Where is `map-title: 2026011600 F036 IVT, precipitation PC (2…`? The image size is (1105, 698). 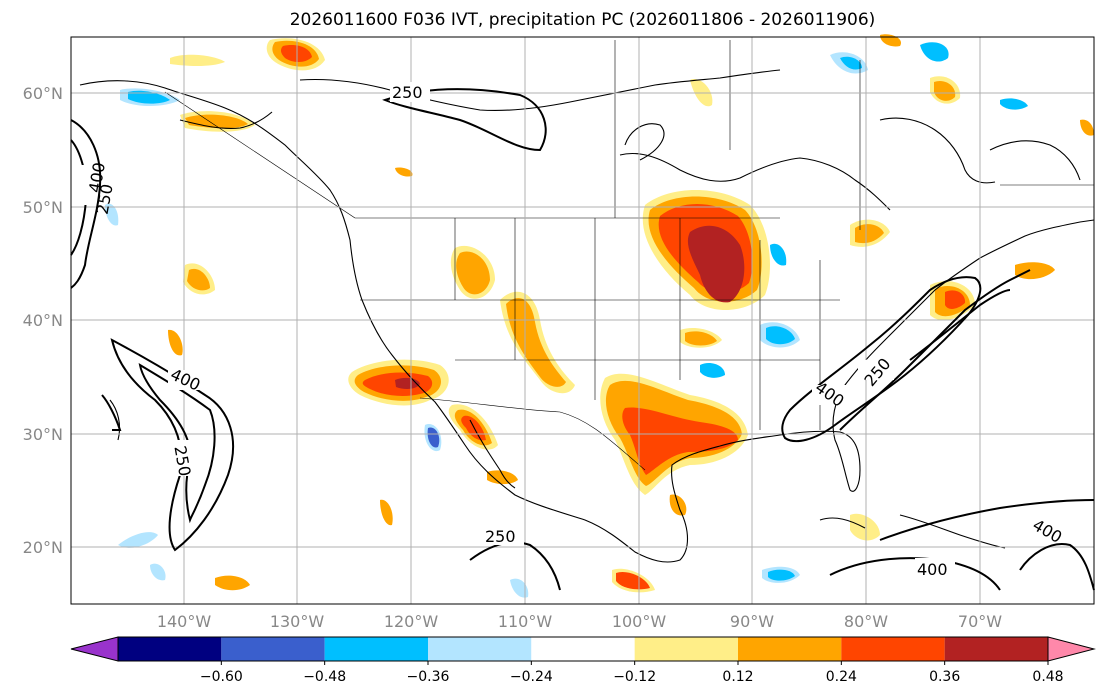
map-title: 2026011600 F036 IVT, precipitation PC (2… is located at coordinates (582, 20).